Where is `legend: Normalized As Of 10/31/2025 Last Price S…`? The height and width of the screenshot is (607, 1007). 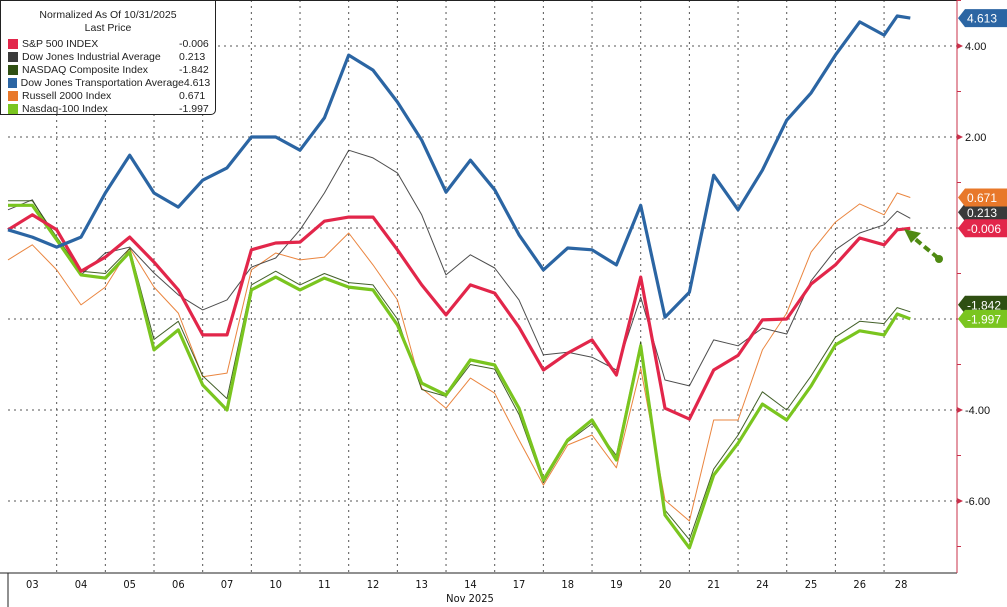 legend: Normalized As Of 10/31/2025 Last Price S… is located at coordinates (108, 57).